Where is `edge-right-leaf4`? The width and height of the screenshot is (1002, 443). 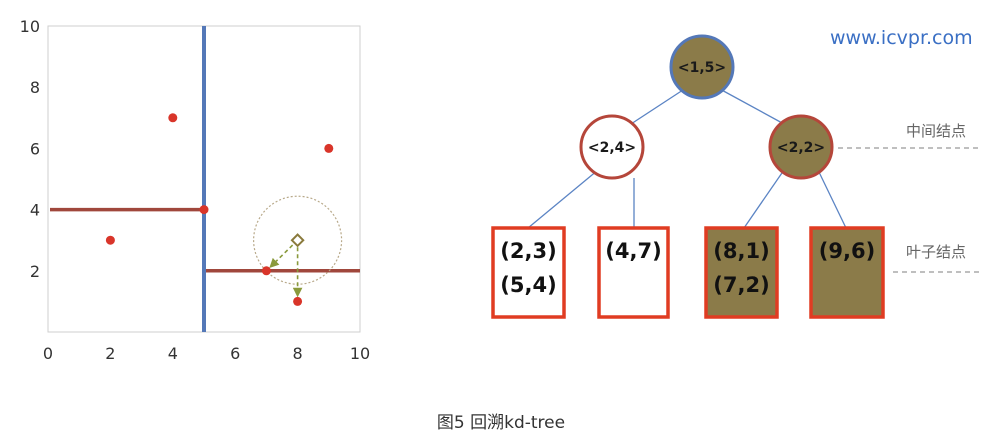
edge-right-leaf4 is located at coordinates (832, 199).